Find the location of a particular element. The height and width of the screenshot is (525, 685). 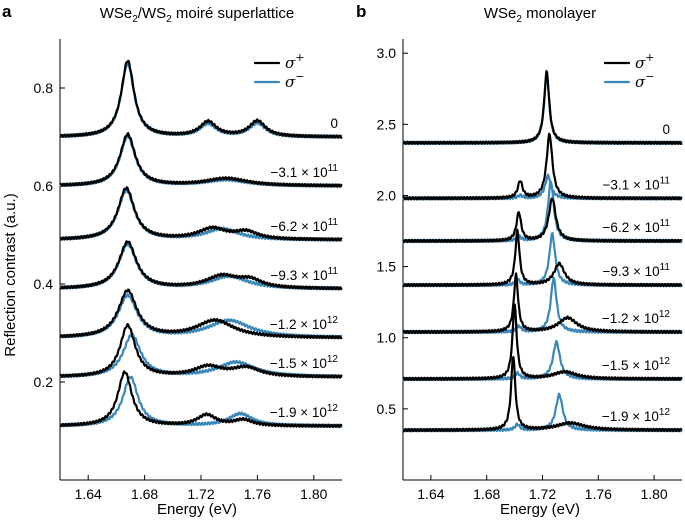

y-tick-label: 0.6 is located at coordinates (44, 186).